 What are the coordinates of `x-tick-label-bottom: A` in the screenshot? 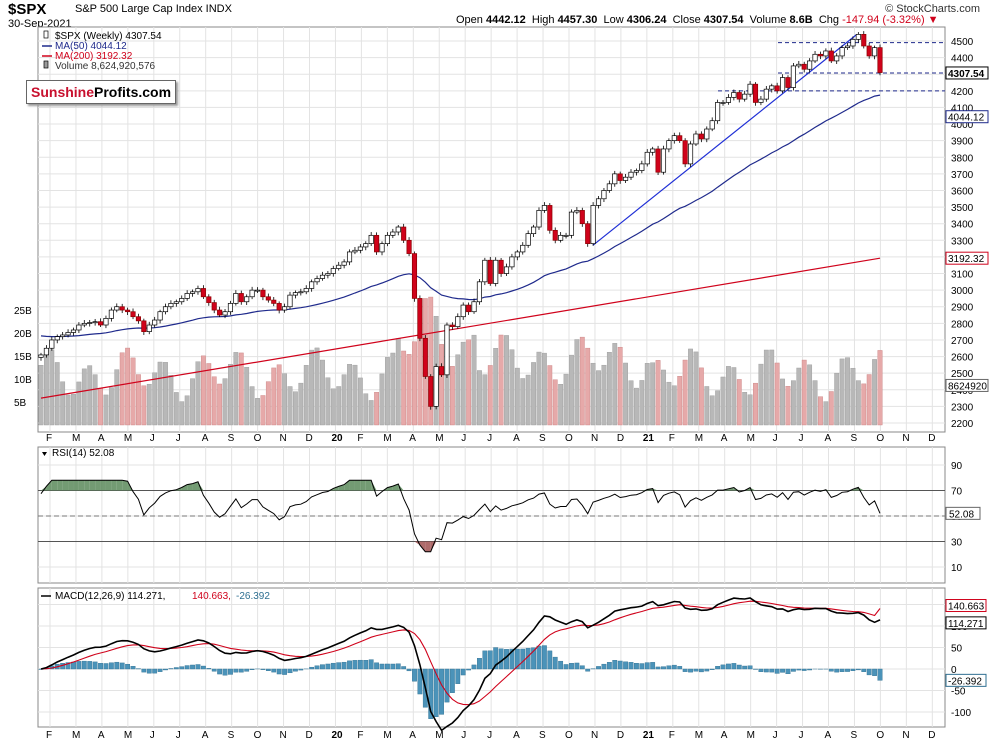 It's located at (205, 735).